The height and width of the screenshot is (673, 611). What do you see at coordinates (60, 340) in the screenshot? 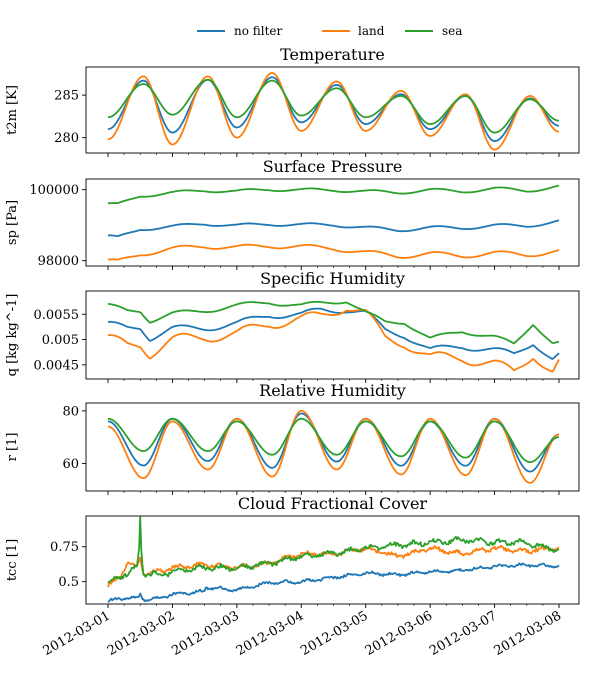
I see `y-tick-label: 0.005` at bounding box center [60, 340].